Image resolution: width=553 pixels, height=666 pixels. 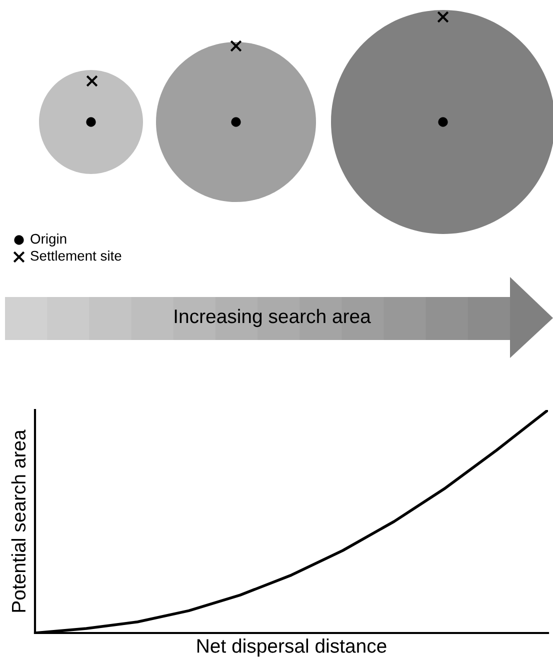 What do you see at coordinates (291, 647) in the screenshot?
I see `x-axis-title: Net dispersal distance` at bounding box center [291, 647].